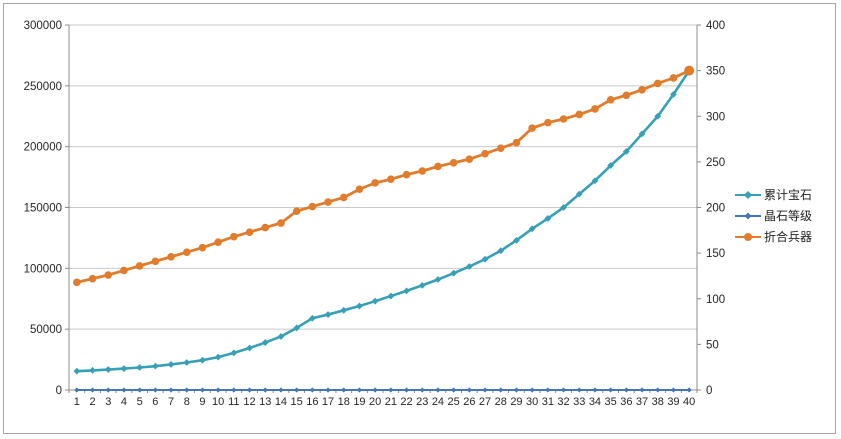  I want to click on svg-text: 1, so click(77, 402).